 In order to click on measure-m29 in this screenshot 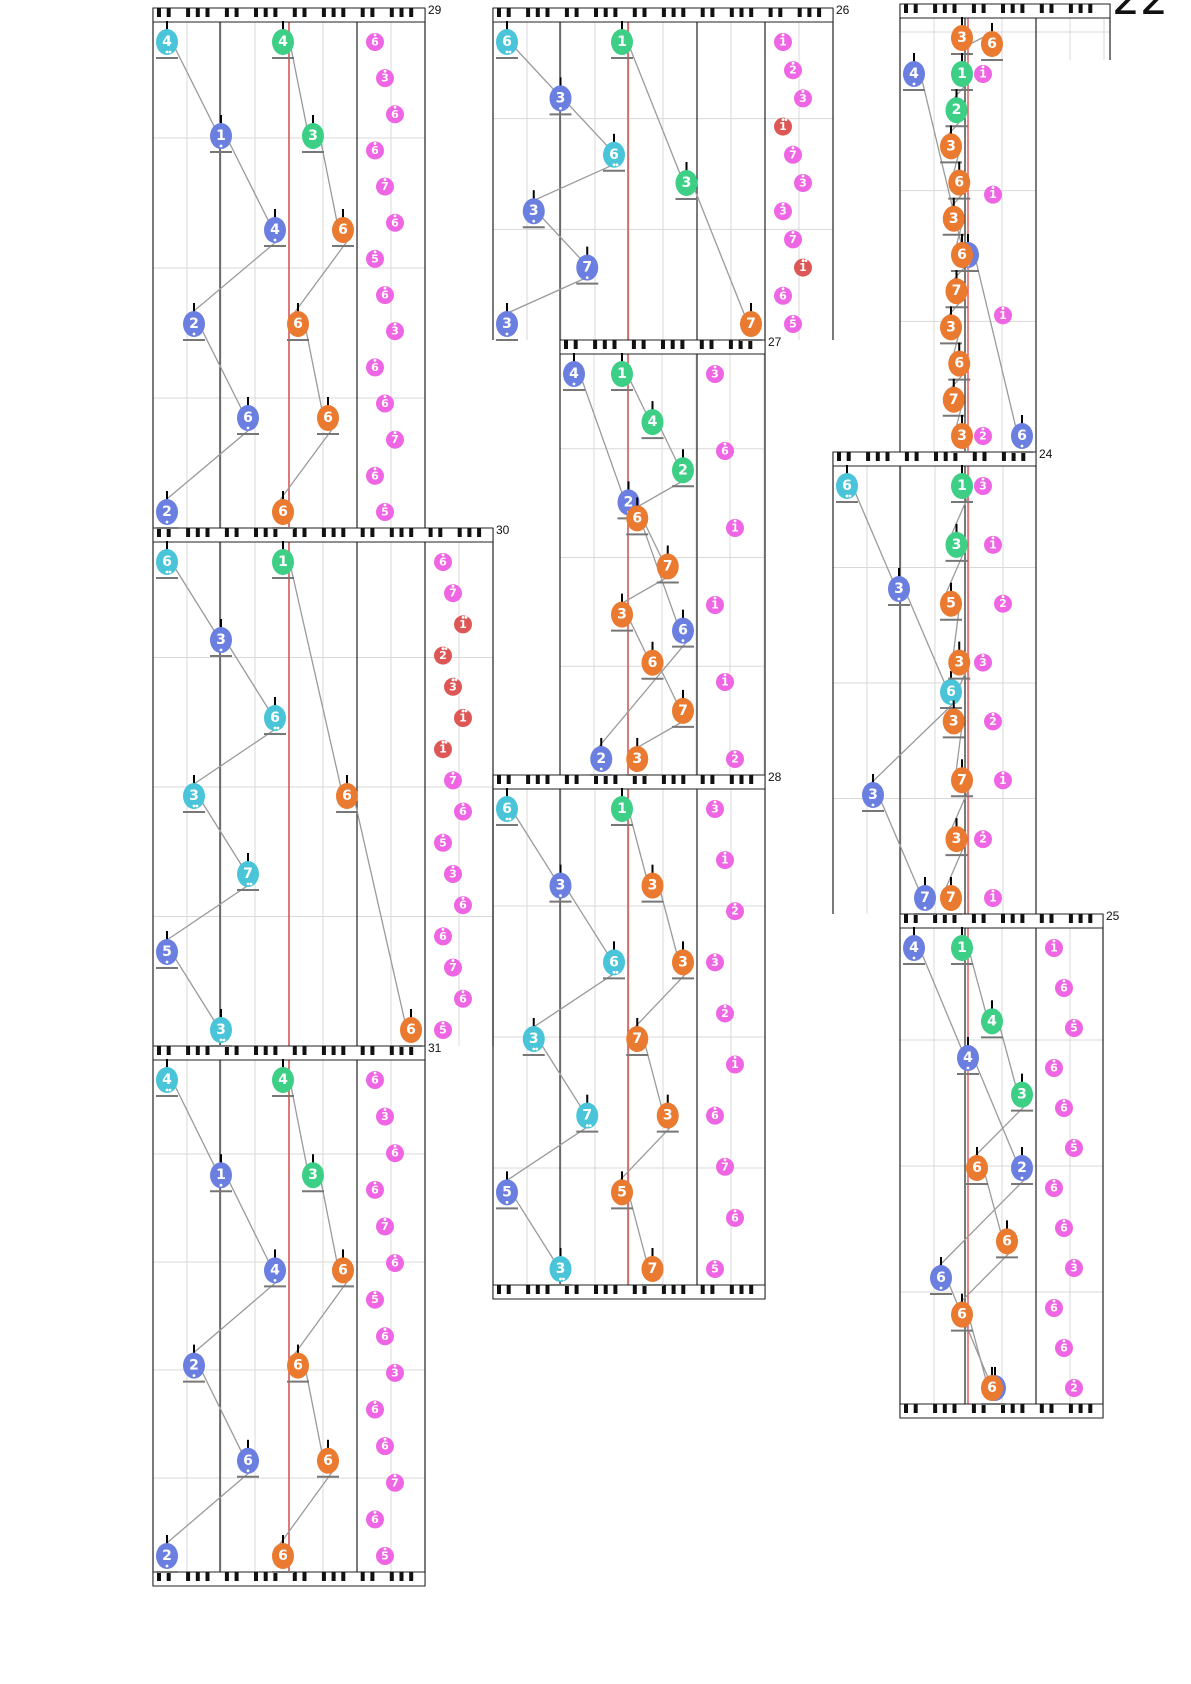, I will do `click(289, 268)`.